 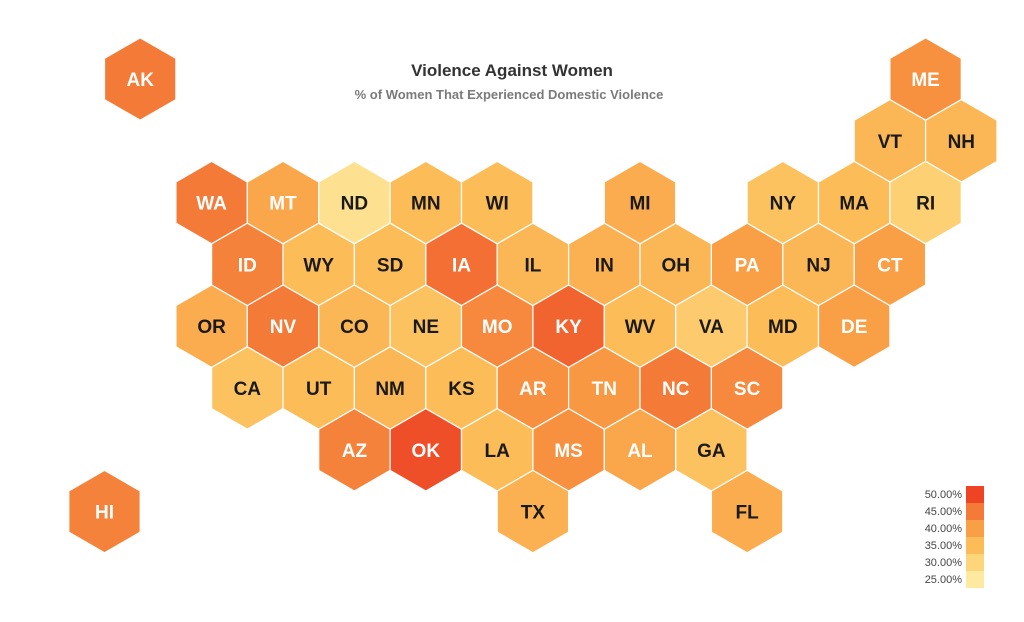 I want to click on state-label: VA, so click(x=711, y=327).